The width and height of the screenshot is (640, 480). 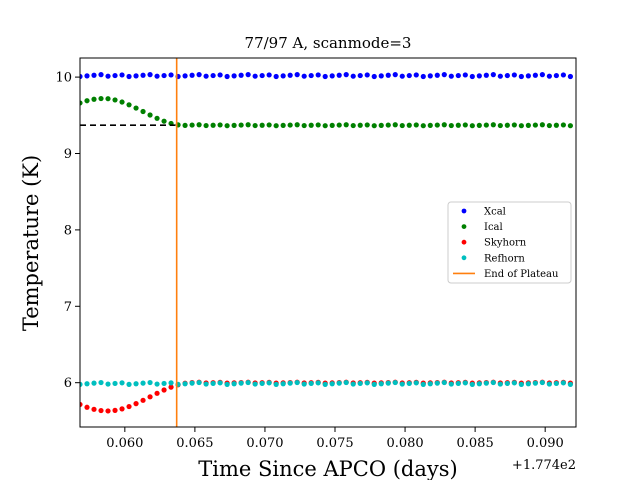 What do you see at coordinates (68, 154) in the screenshot?
I see `y-tick-label: 9` at bounding box center [68, 154].